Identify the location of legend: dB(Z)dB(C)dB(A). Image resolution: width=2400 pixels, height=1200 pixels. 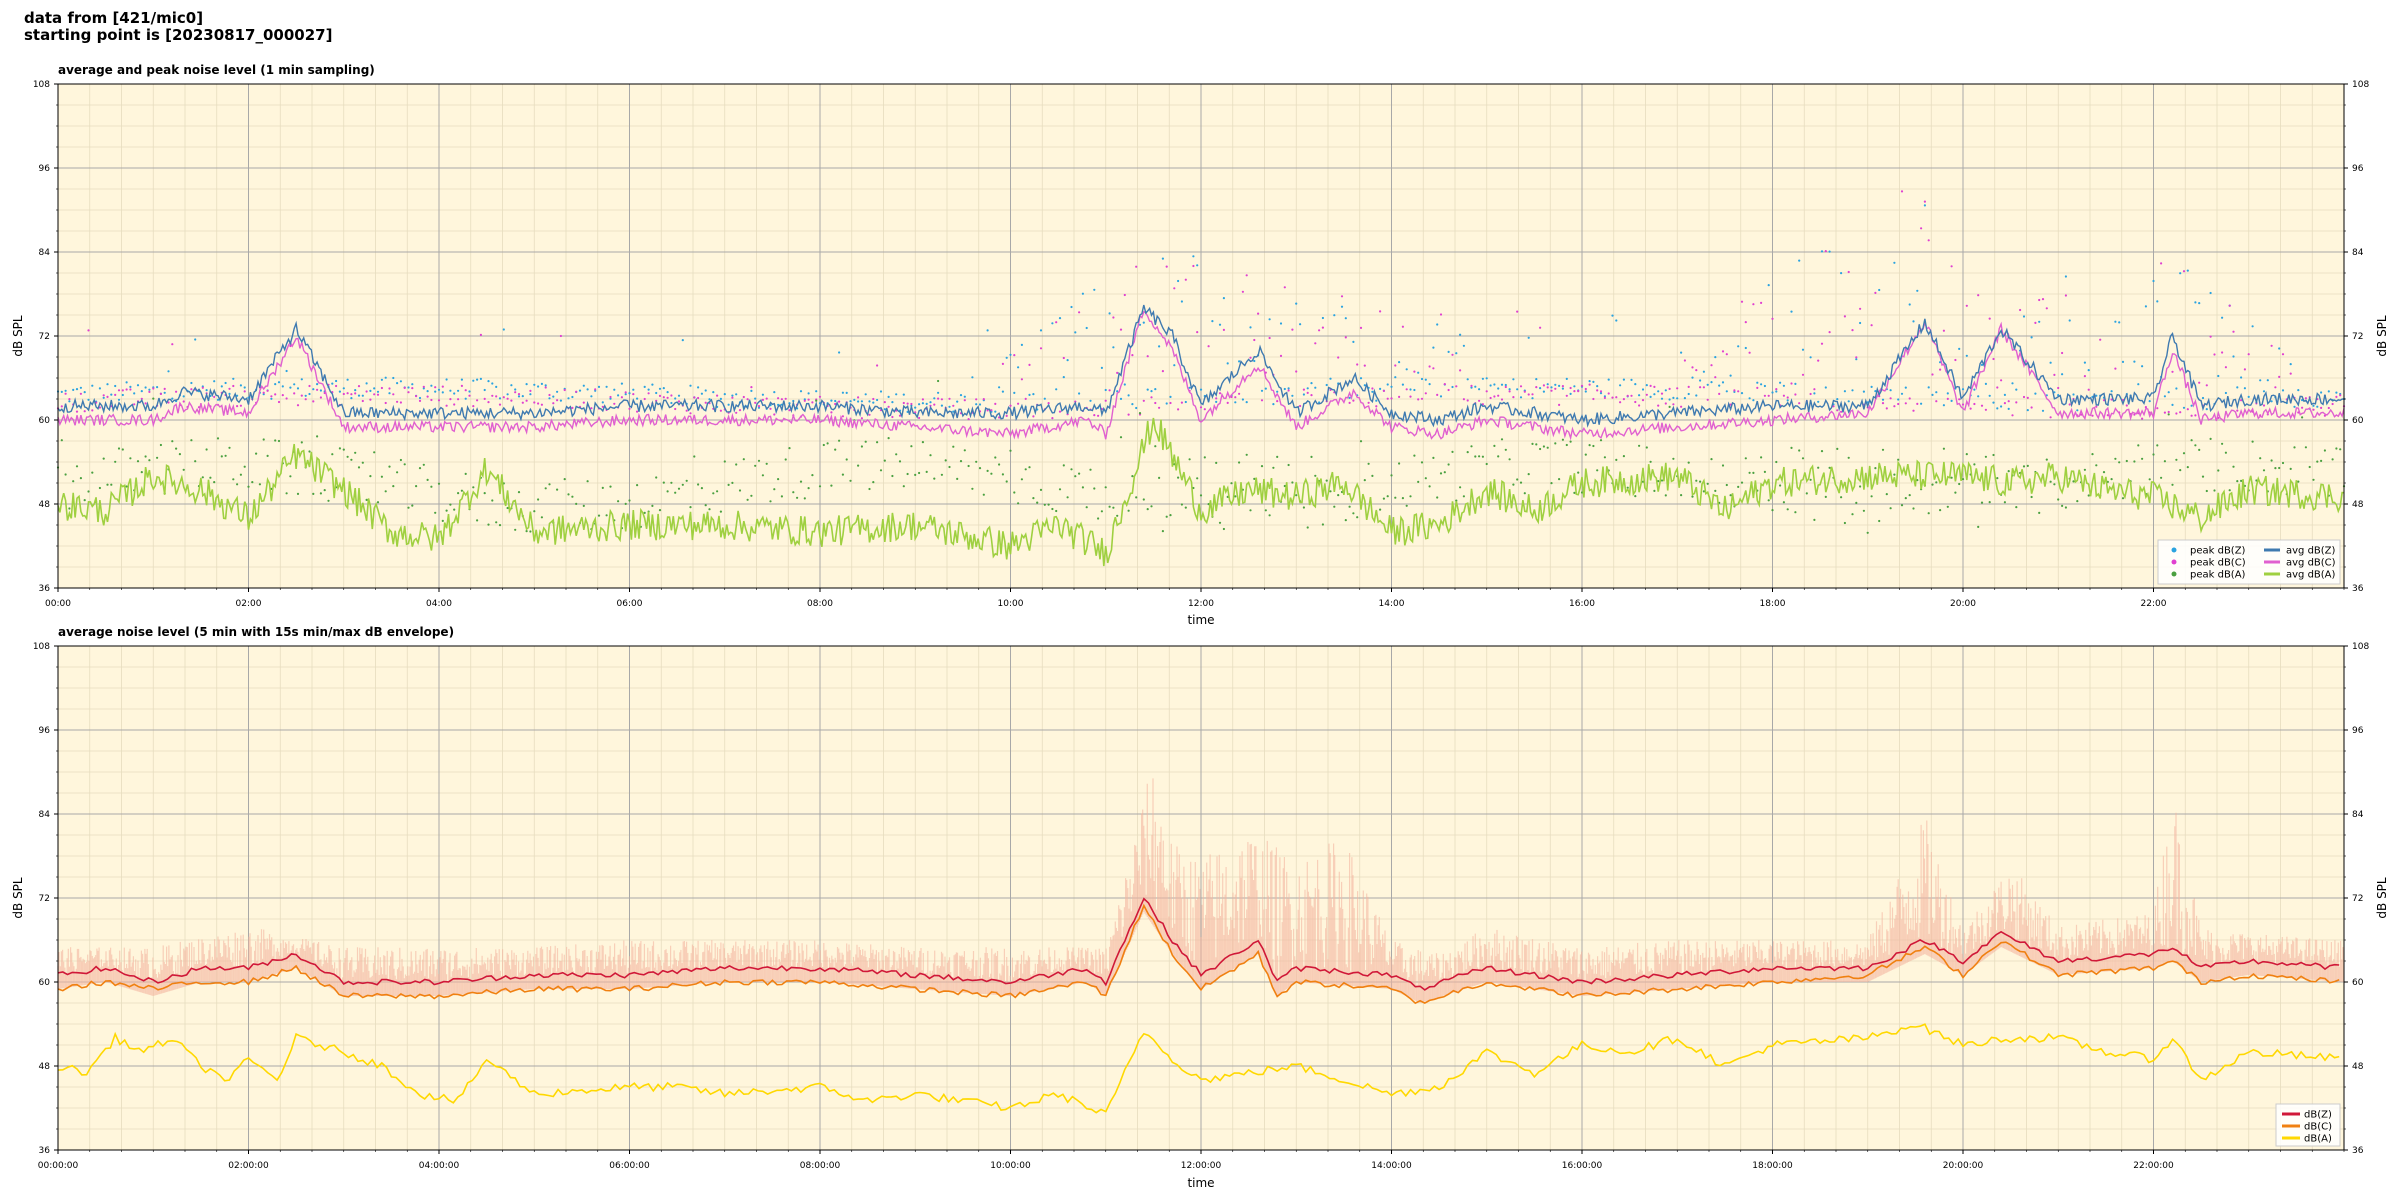
(2308, 1125).